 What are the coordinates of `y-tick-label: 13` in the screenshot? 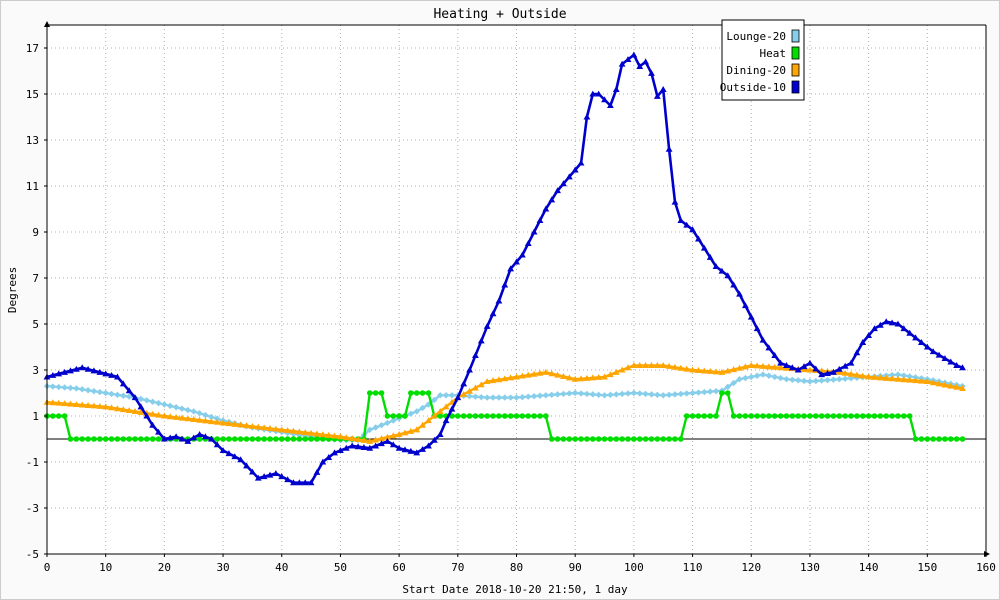 It's located at (32, 140).